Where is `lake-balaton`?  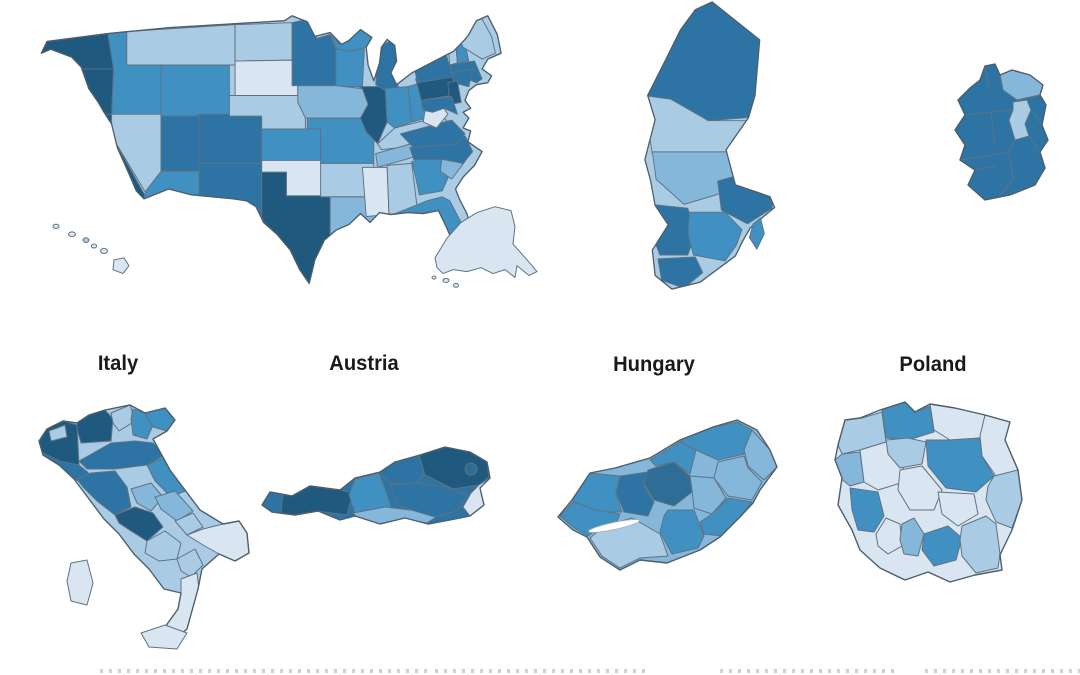 lake-balaton is located at coordinates (614, 526).